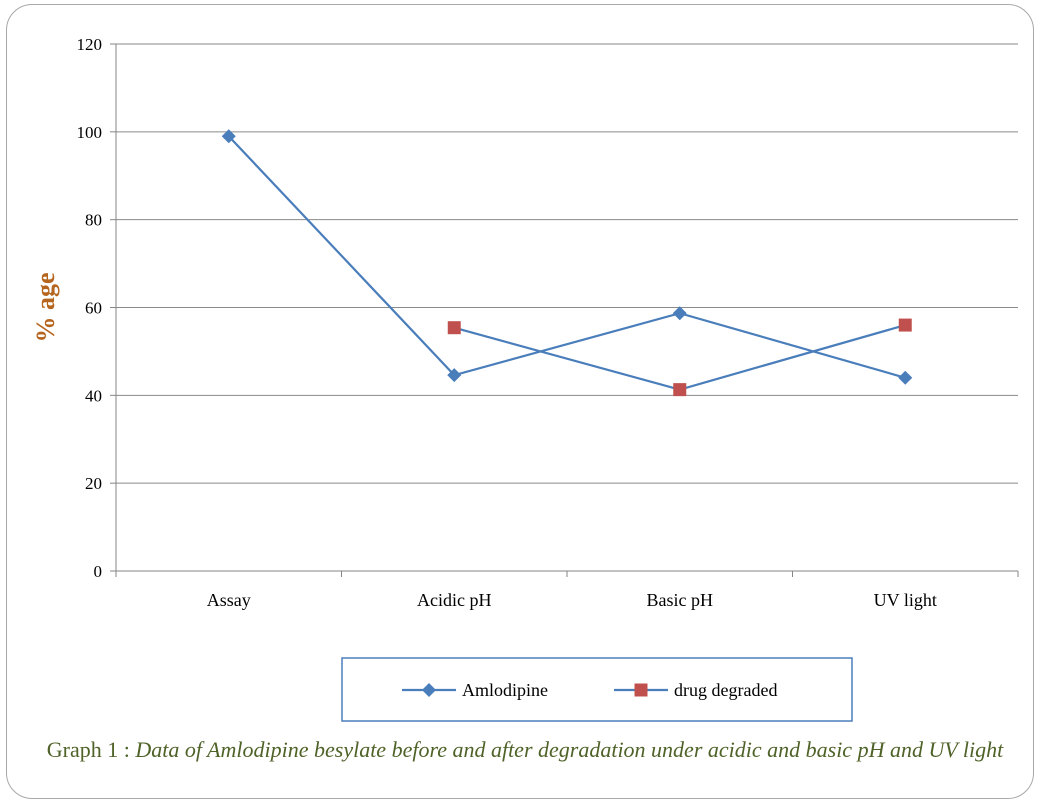  Describe the element at coordinates (98, 571) in the screenshot. I see `y-tick-label: 0` at that location.